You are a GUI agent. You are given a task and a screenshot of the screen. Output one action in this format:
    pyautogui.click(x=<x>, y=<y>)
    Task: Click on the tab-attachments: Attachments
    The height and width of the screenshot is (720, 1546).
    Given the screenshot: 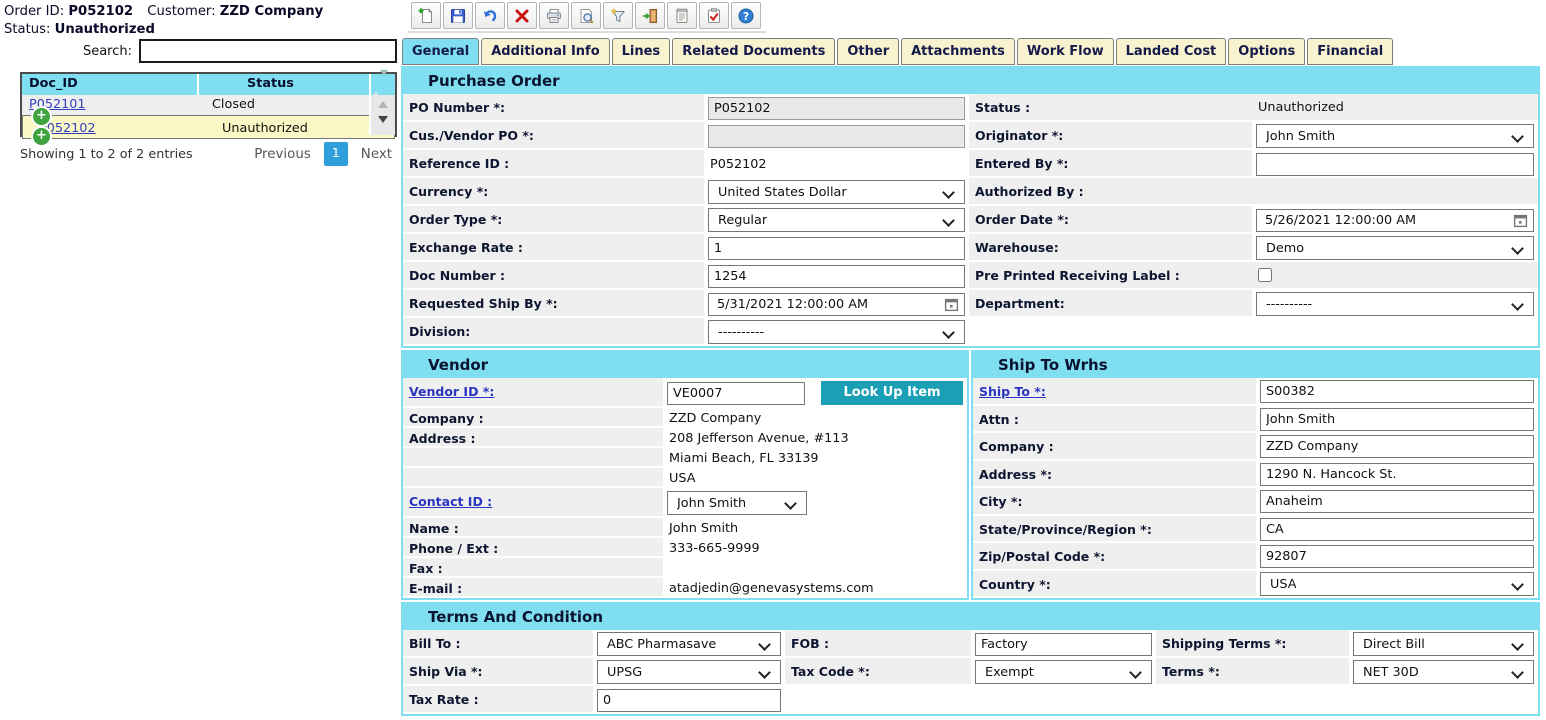 What is the action you would take?
    pyautogui.click(x=958, y=51)
    